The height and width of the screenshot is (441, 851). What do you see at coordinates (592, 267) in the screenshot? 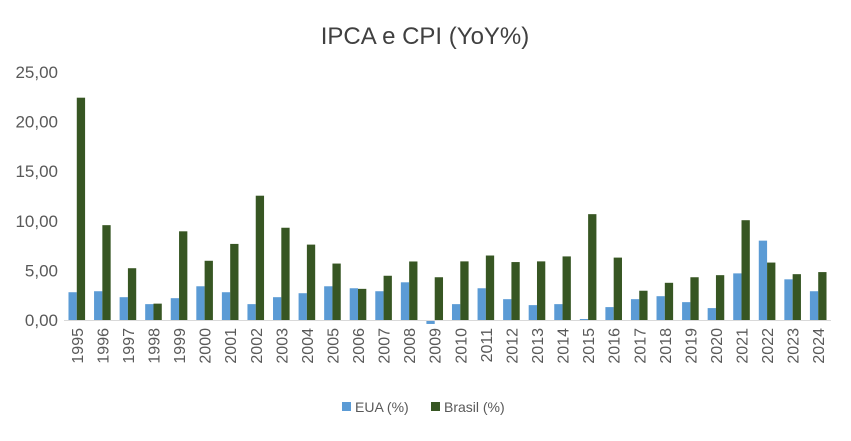
I see `bar-brasil-2015` at bounding box center [592, 267].